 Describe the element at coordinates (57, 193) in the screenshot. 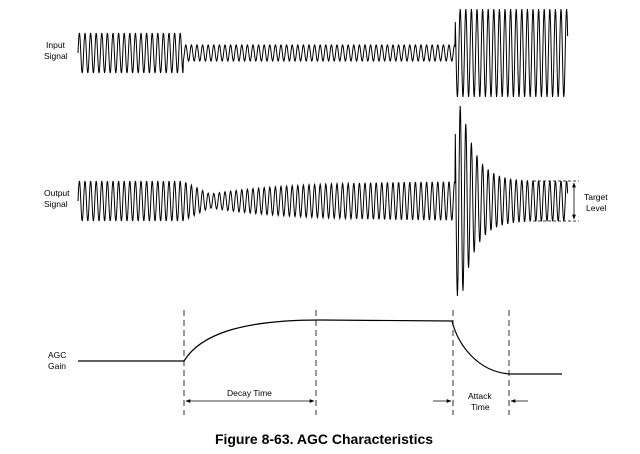

I see `output-signal-label-line1: Output` at that location.